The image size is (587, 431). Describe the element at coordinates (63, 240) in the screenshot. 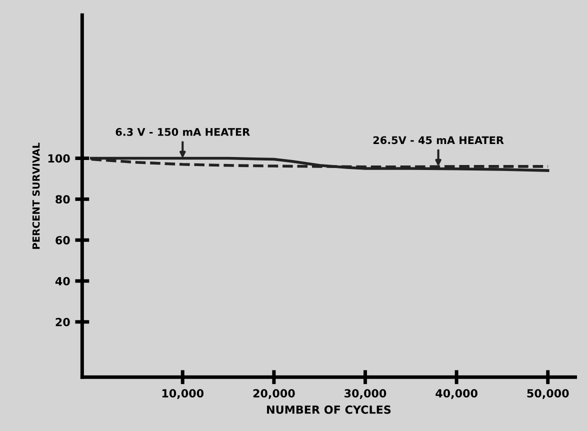

I see `y-tick-label: 60` at that location.